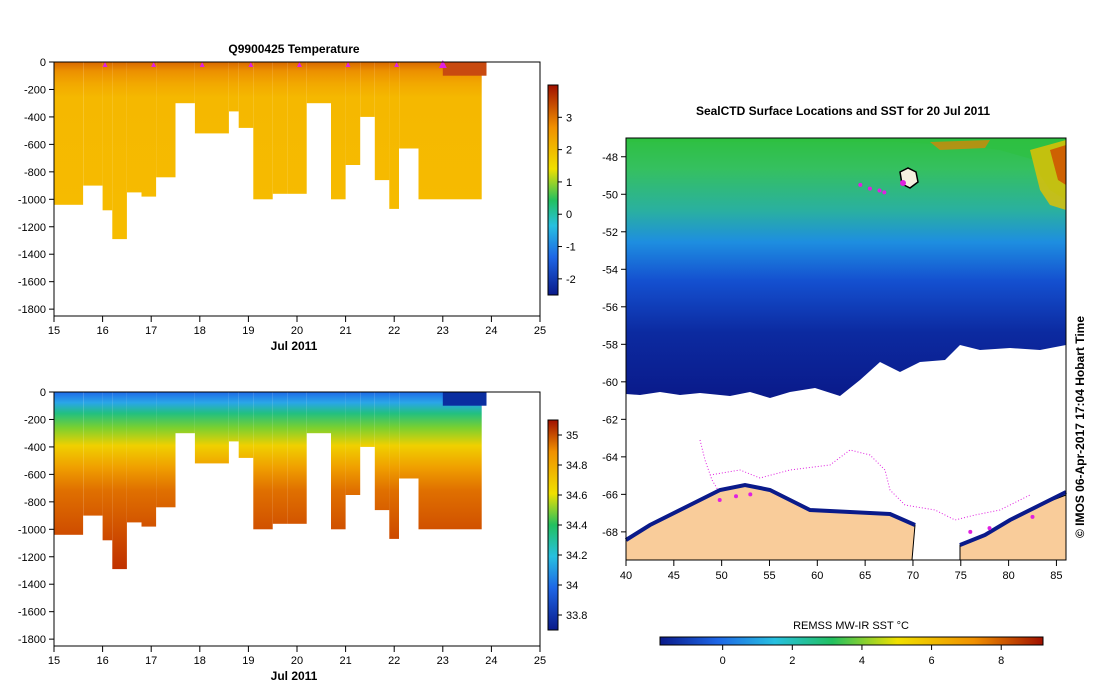 This screenshot has width=1099, height=700. Describe the element at coordinates (54, 331) in the screenshot. I see `x-tick-label: 15` at that location.